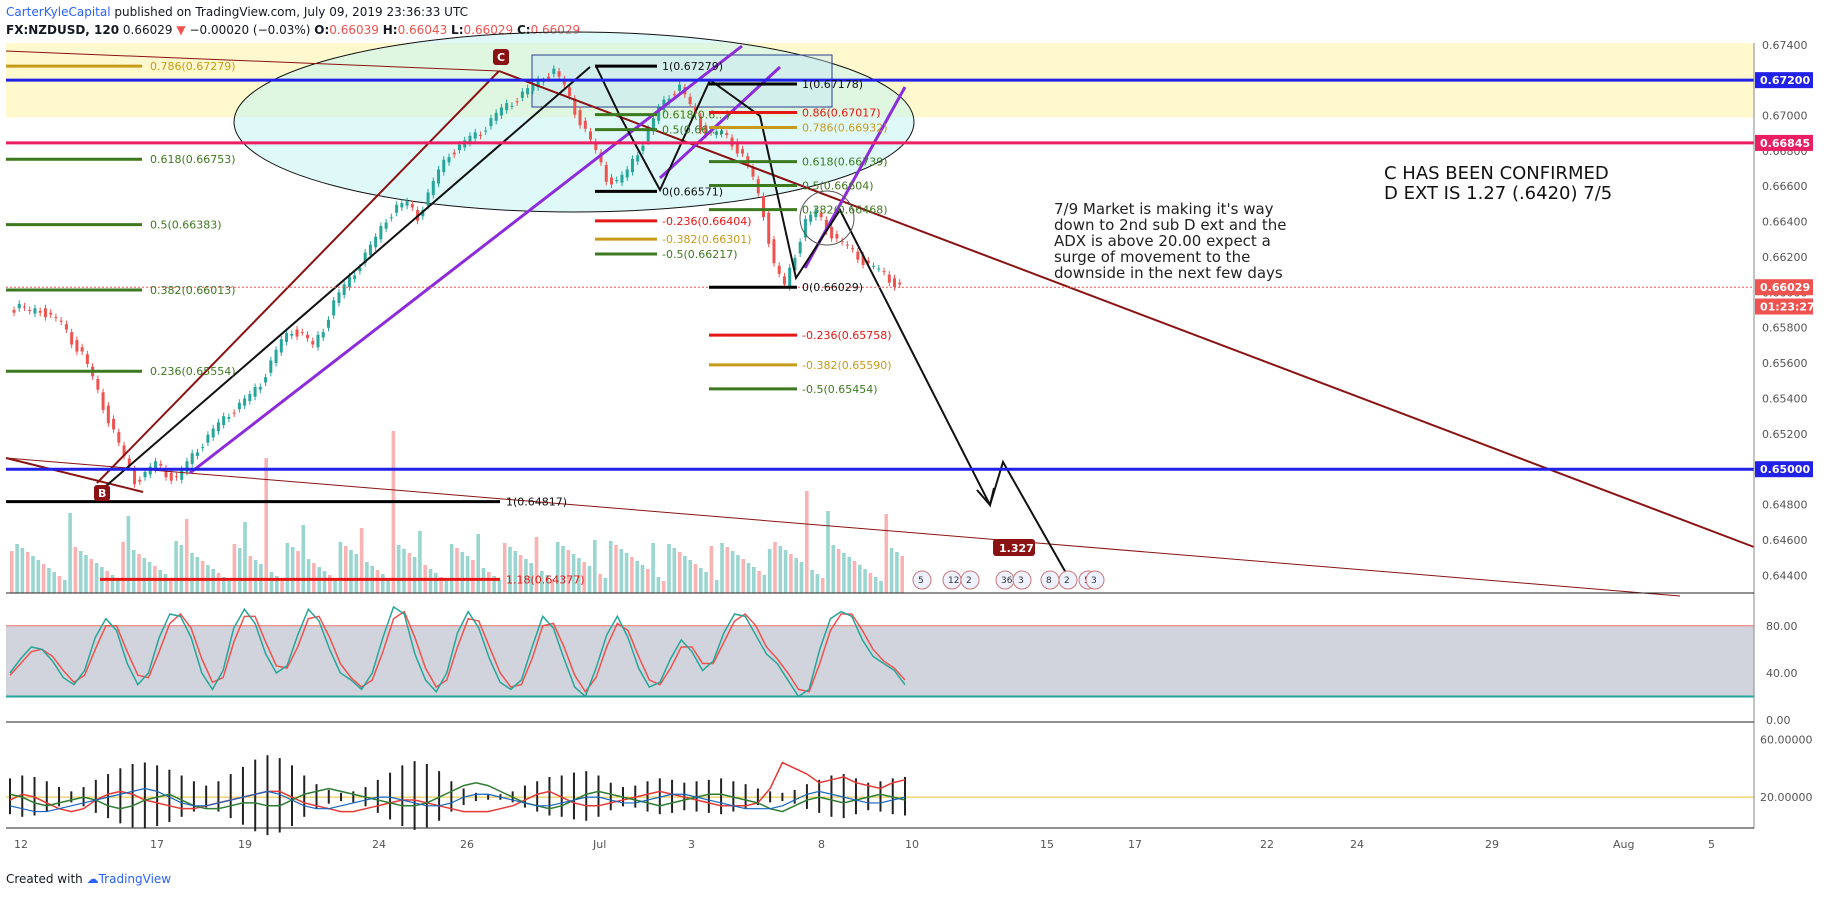  What do you see at coordinates (58, 12) in the screenshot?
I see `author-link: CarterKyleCapital` at bounding box center [58, 12].